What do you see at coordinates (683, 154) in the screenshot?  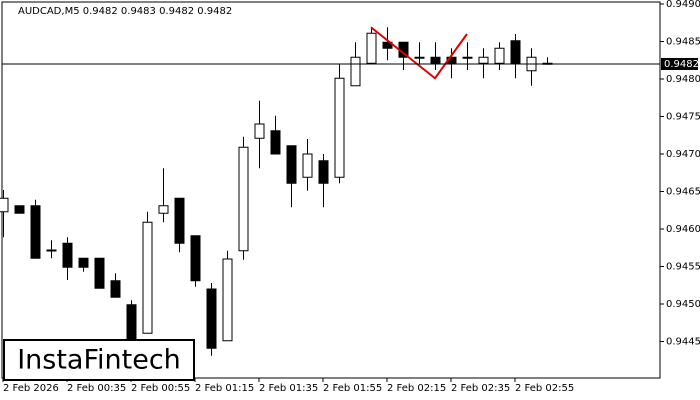 I see `y-tick-label: 0.9470` at bounding box center [683, 154].